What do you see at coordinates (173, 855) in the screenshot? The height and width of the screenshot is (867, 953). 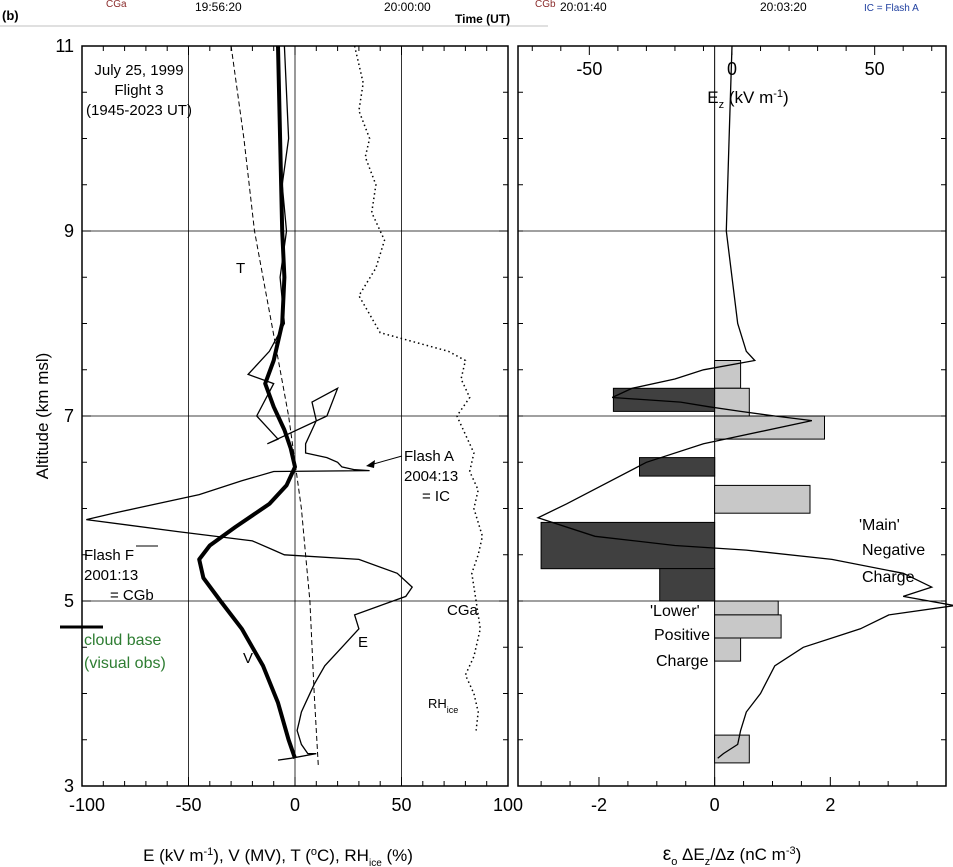 I see `left-x-axis-label-e: E (kV m` at bounding box center [173, 855].